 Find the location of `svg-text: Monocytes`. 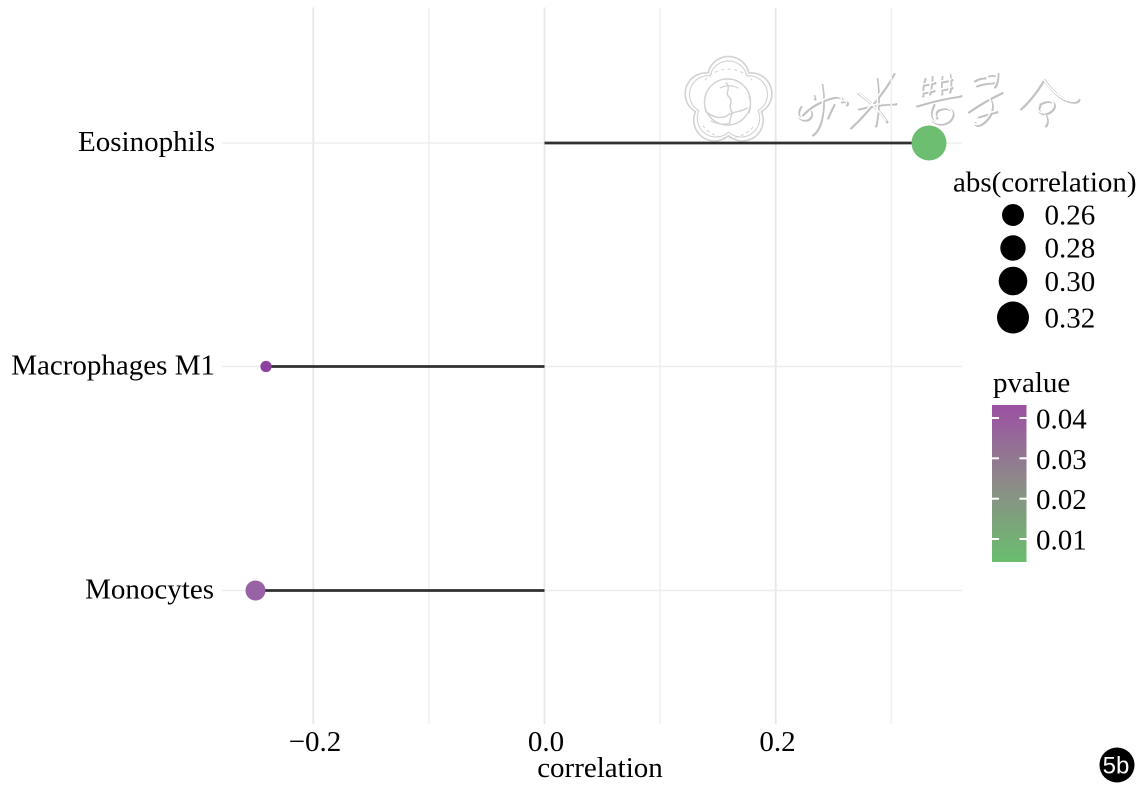

svg-text: Monocytes is located at coordinates (149, 590).